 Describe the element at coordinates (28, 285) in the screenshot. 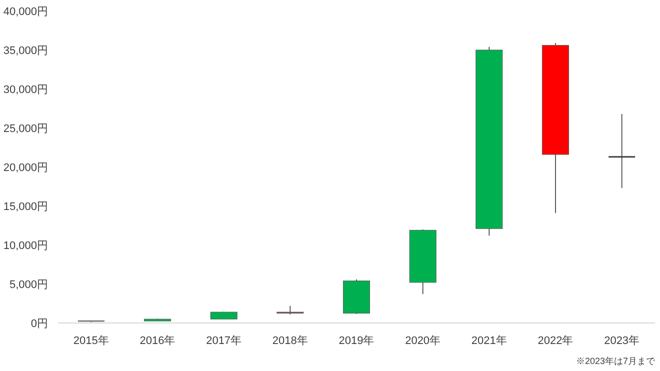

I see `y-tick-label: 5,000円` at that location.